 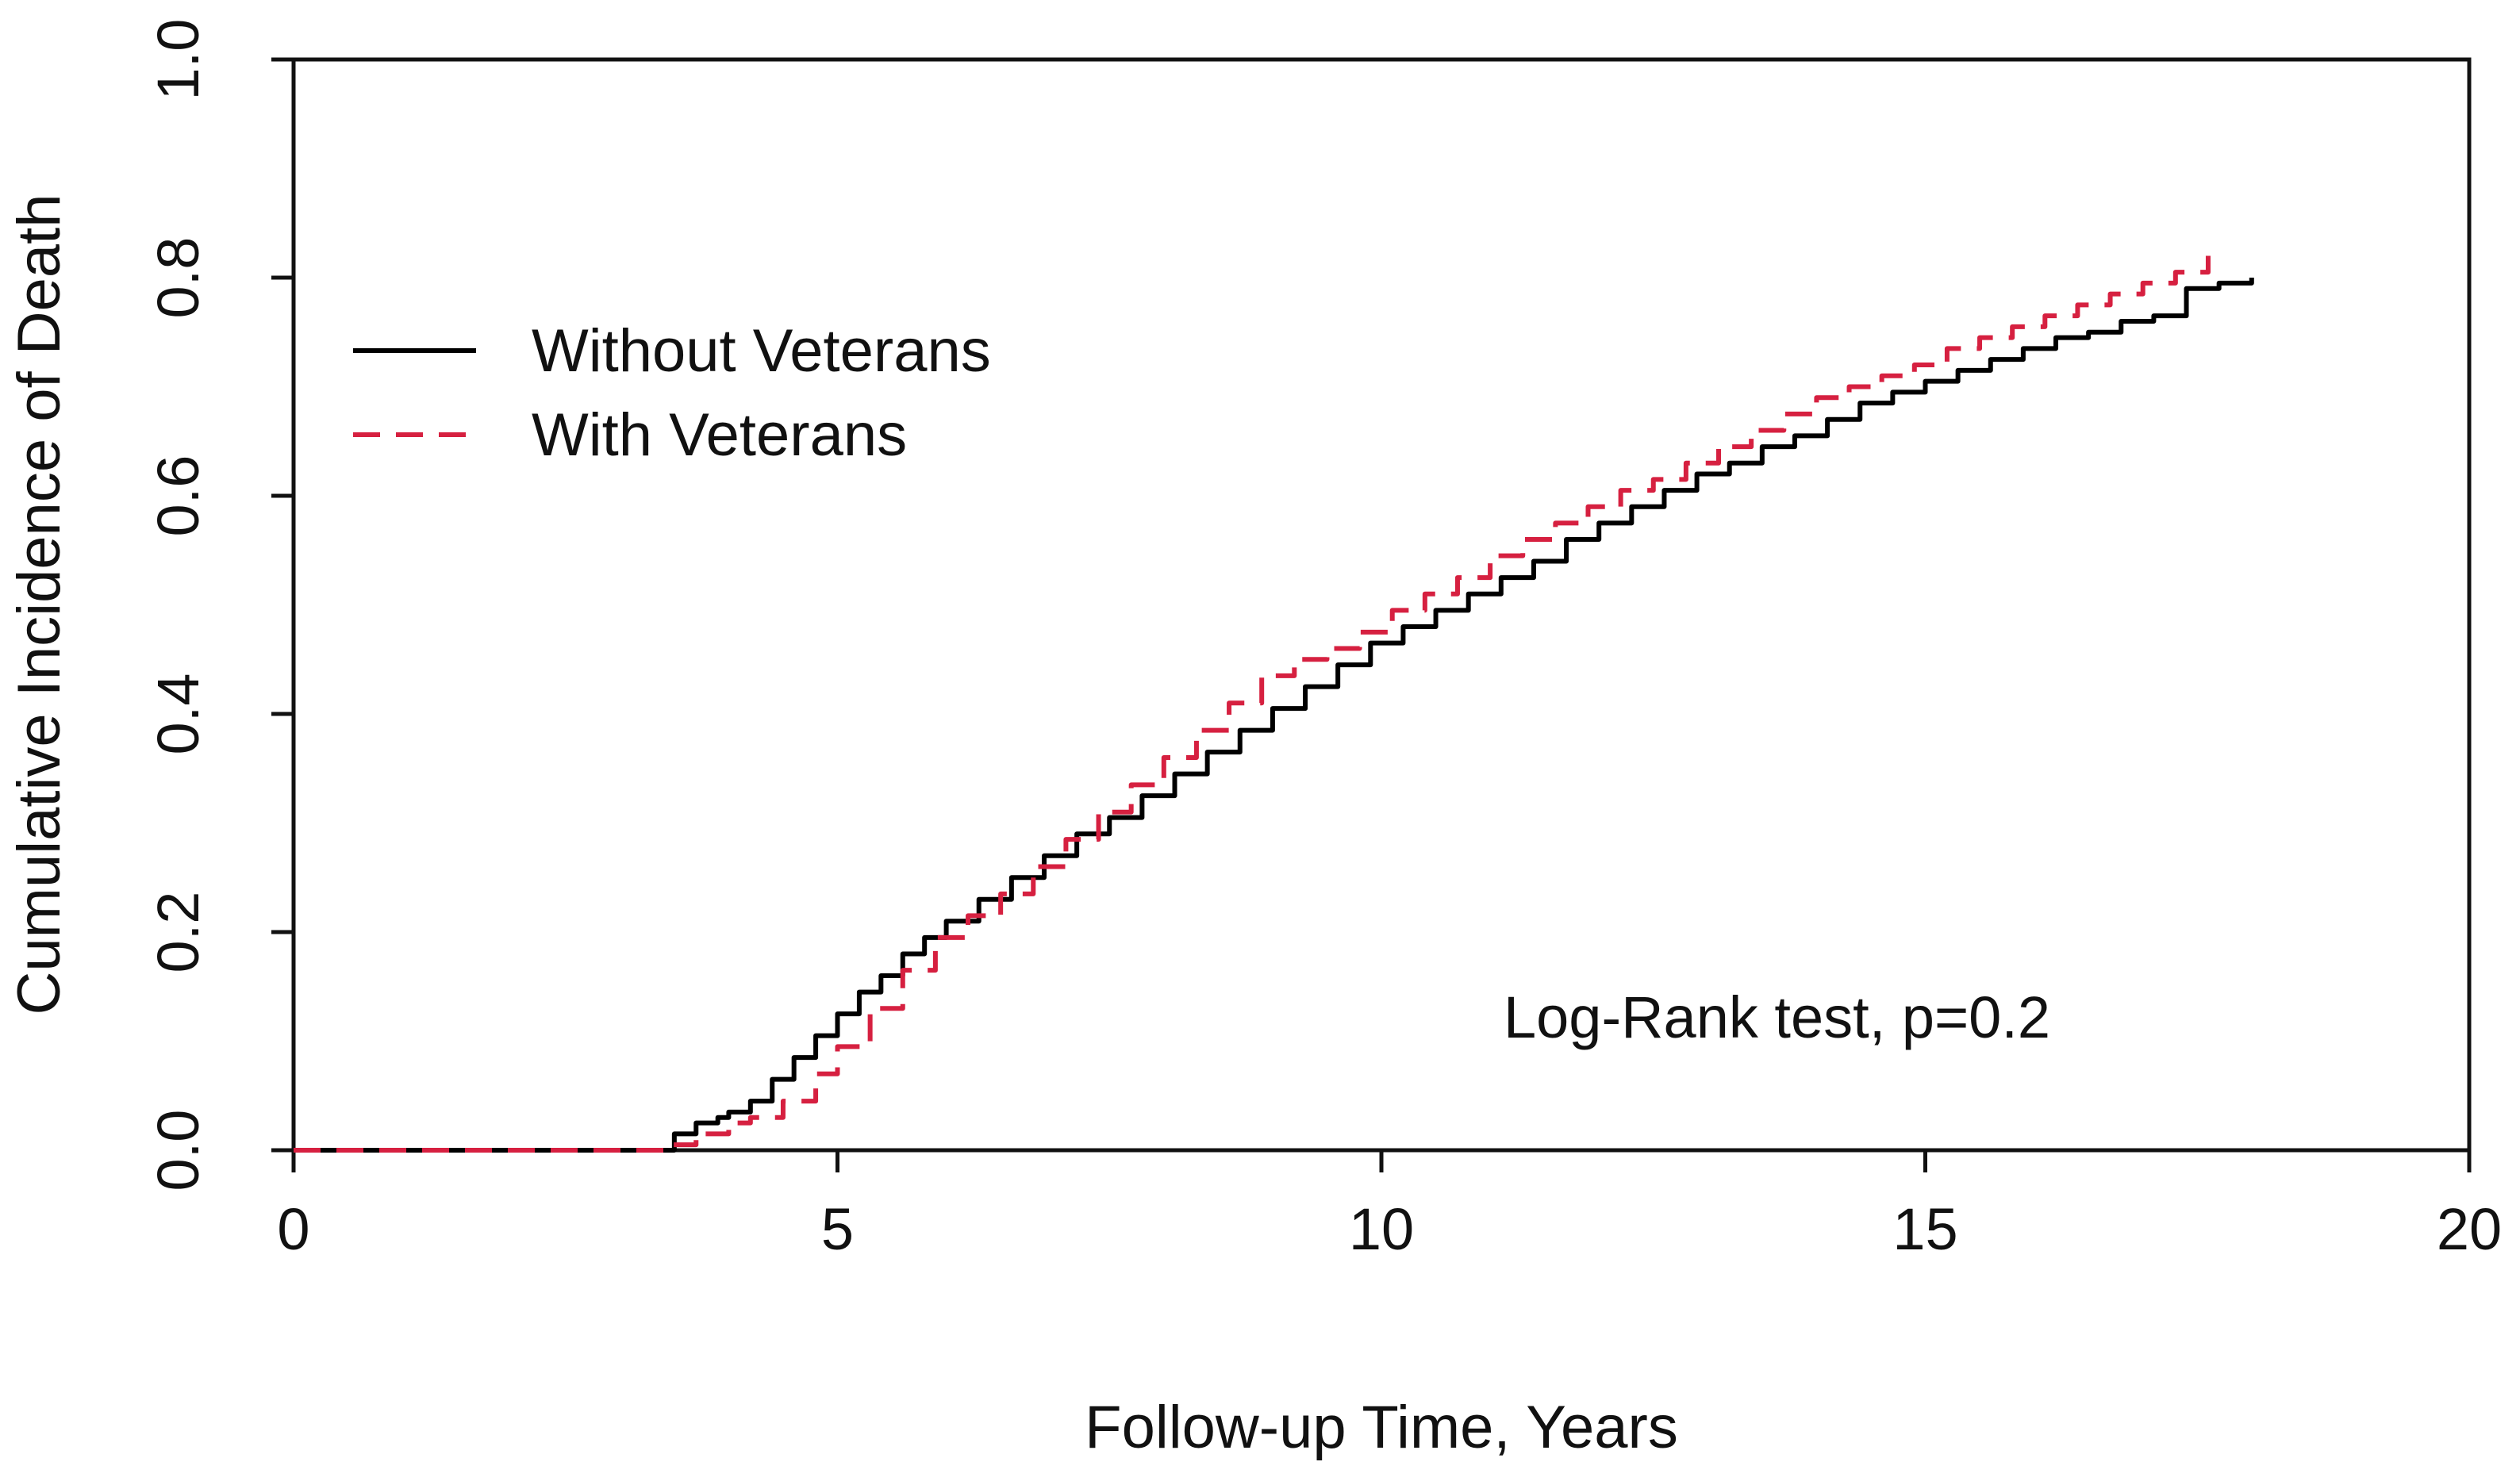 What do you see at coordinates (178, 932) in the screenshot?
I see `y-tick-label: 0.2` at bounding box center [178, 932].